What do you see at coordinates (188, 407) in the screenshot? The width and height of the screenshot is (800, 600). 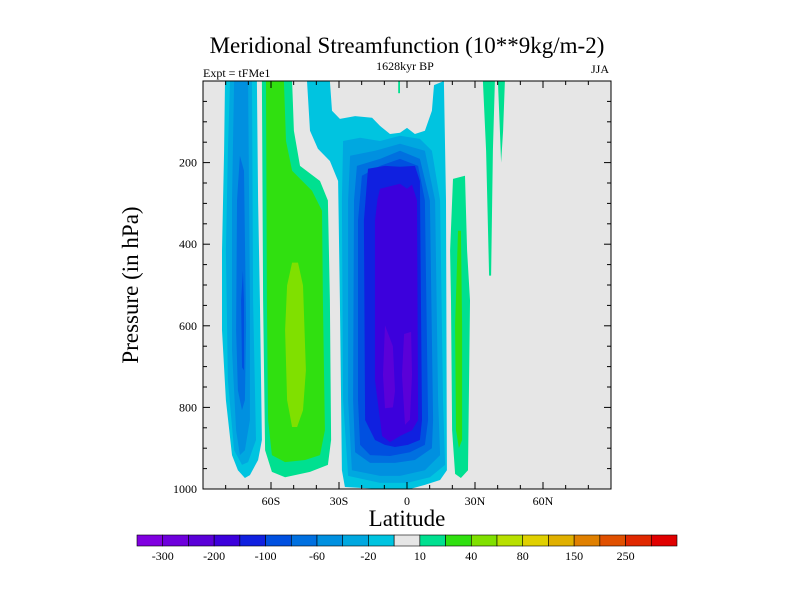 I see `y-tick-label: 800` at bounding box center [188, 407].